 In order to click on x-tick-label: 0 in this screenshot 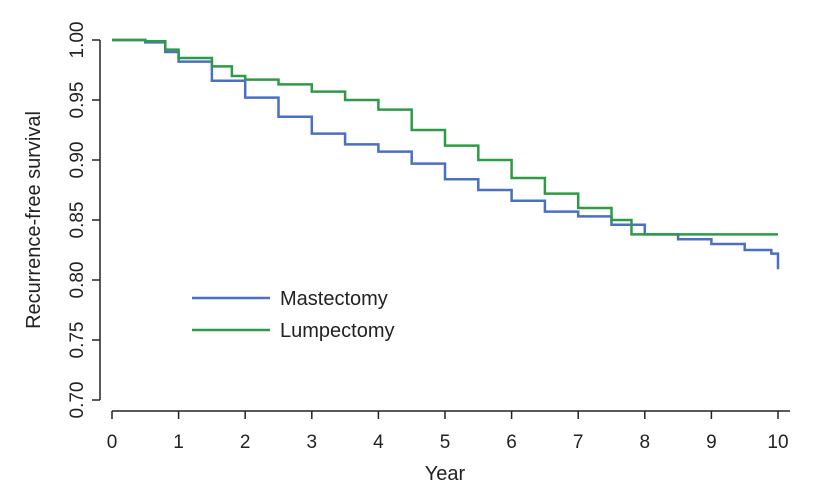, I will do `click(112, 442)`.